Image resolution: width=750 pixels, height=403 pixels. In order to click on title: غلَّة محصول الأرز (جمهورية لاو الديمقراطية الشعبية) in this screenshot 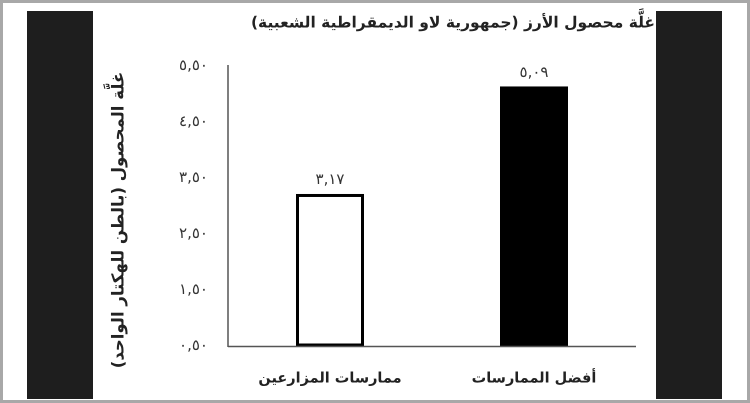, I will do `click(453, 23)`.